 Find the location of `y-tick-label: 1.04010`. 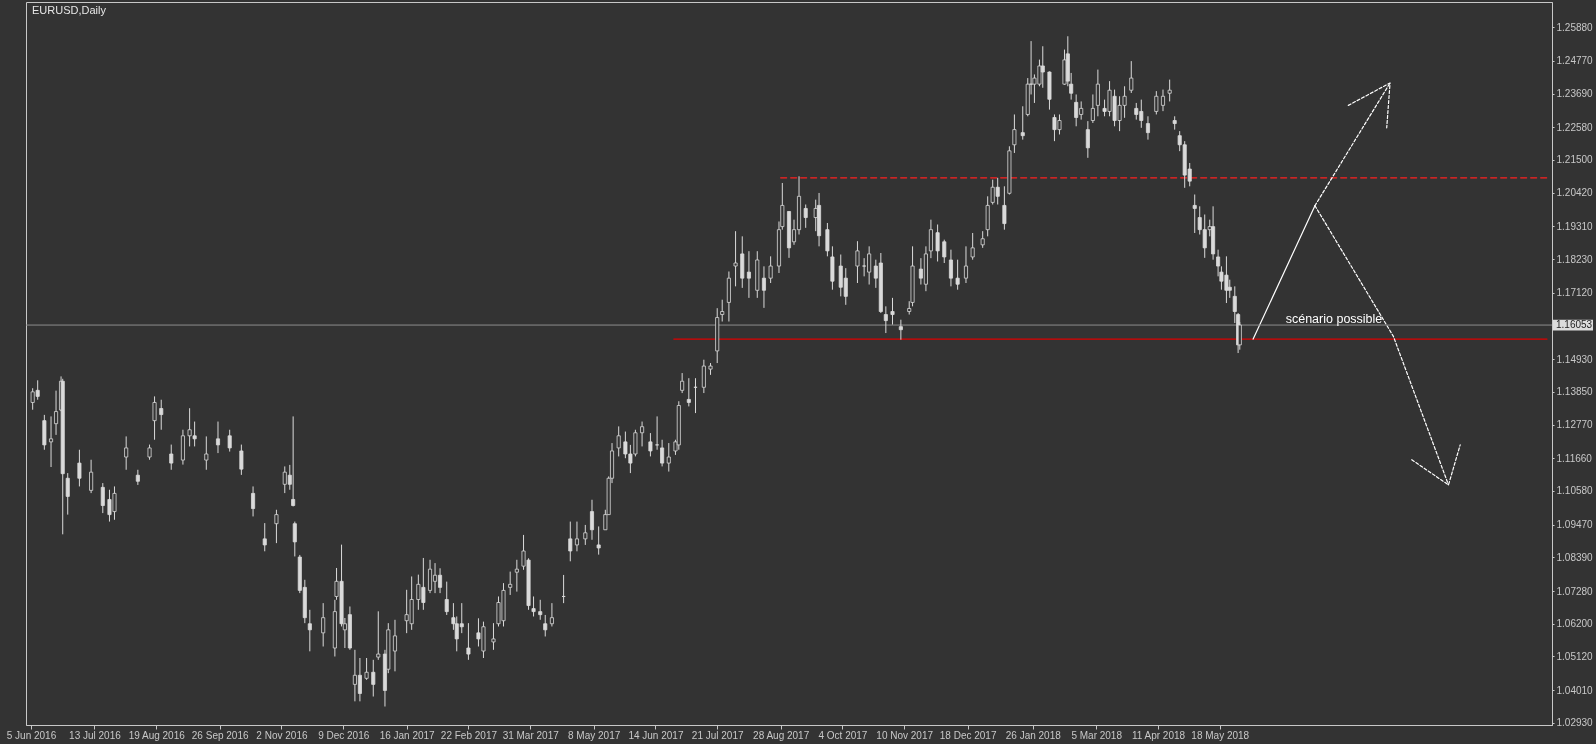

y-tick-label: 1.04010 is located at coordinates (1575, 690).